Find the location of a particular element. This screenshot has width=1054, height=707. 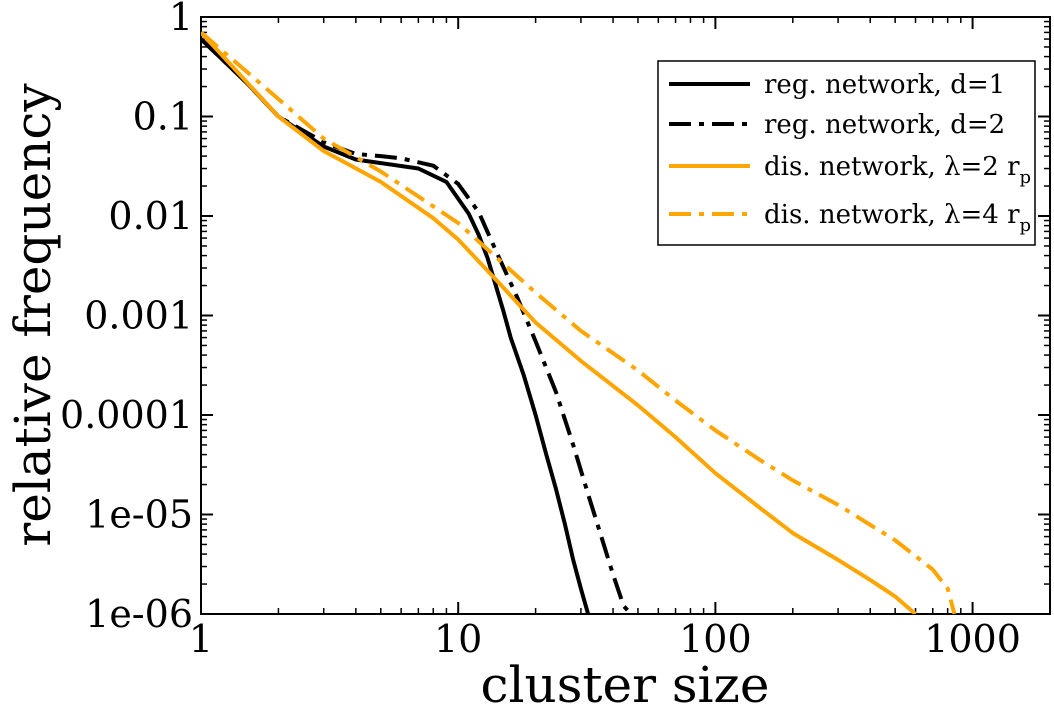

y-tick-label: 1e-06 is located at coordinates (139, 614).